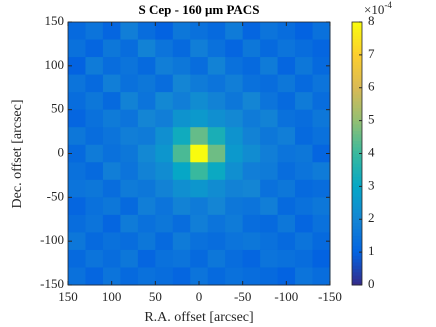 Image resolution: width=436 pixels, height=327 pixels. What do you see at coordinates (330, 296) in the screenshot?
I see `x-tick-label: -150` at bounding box center [330, 296].